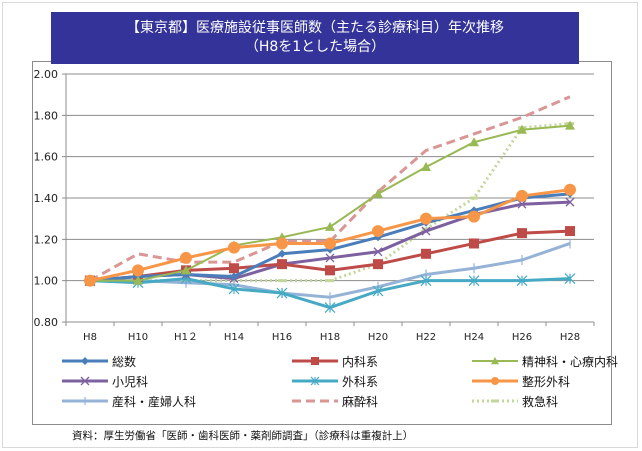  Describe the element at coordinates (124, 361) in the screenshot. I see `legend-label: 総数` at that location.